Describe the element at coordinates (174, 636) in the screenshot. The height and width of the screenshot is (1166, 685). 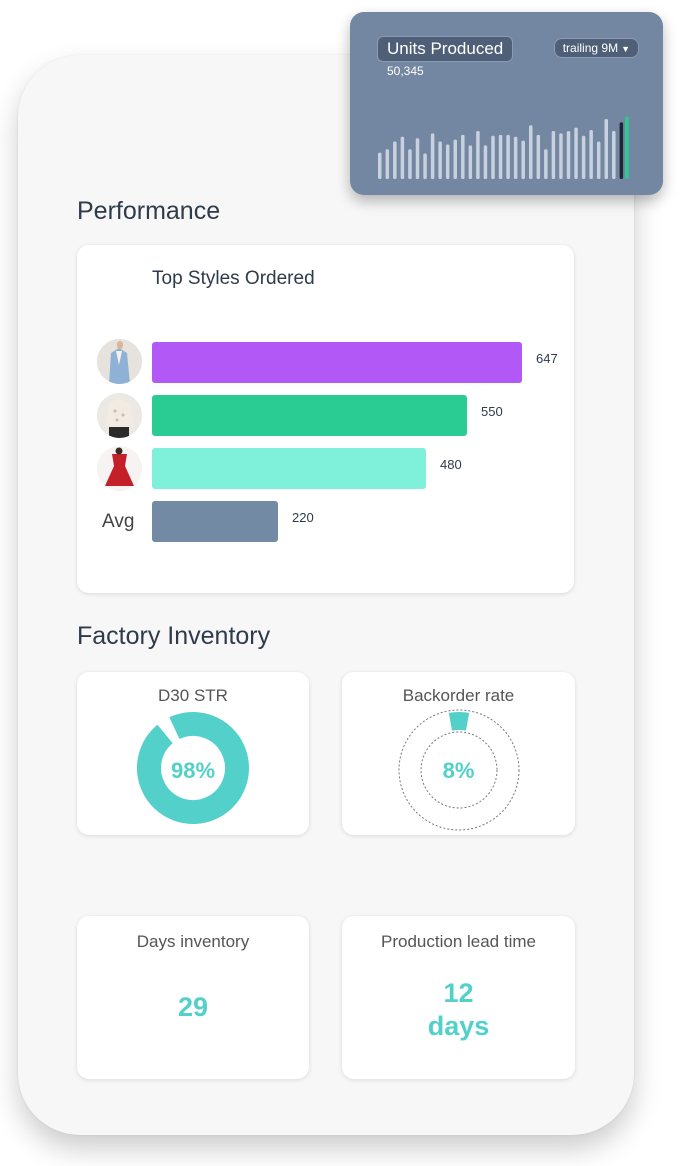
I see `factory-inventory-heading: Factory Inventory` at that location.